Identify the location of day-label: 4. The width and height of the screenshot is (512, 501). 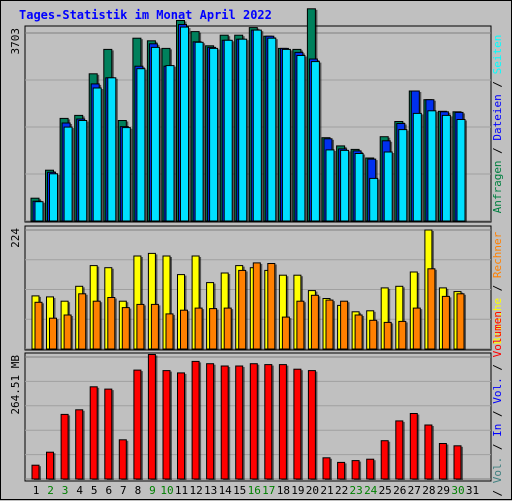
(79, 490).